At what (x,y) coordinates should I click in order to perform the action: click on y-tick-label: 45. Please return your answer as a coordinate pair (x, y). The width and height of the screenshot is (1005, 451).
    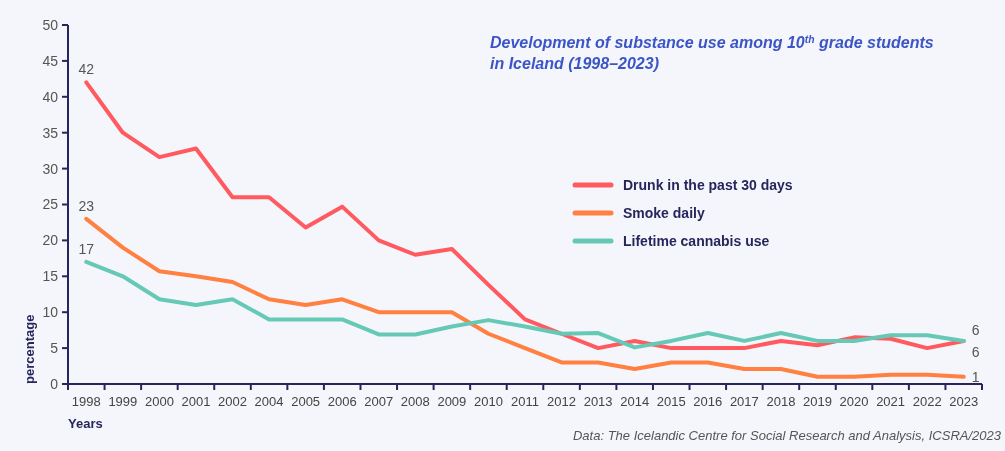
    Looking at the image, I should click on (50, 60).